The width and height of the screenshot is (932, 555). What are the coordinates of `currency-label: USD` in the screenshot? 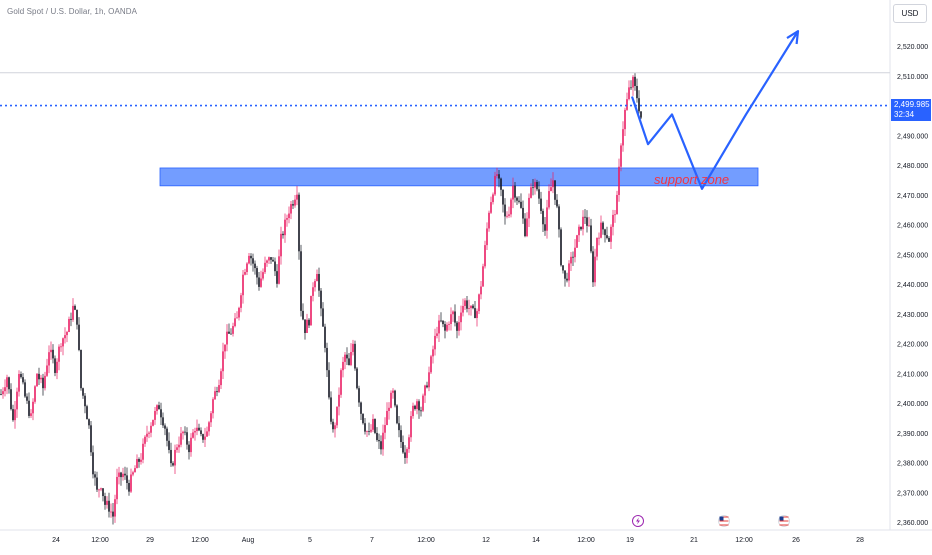 It's located at (910, 13).